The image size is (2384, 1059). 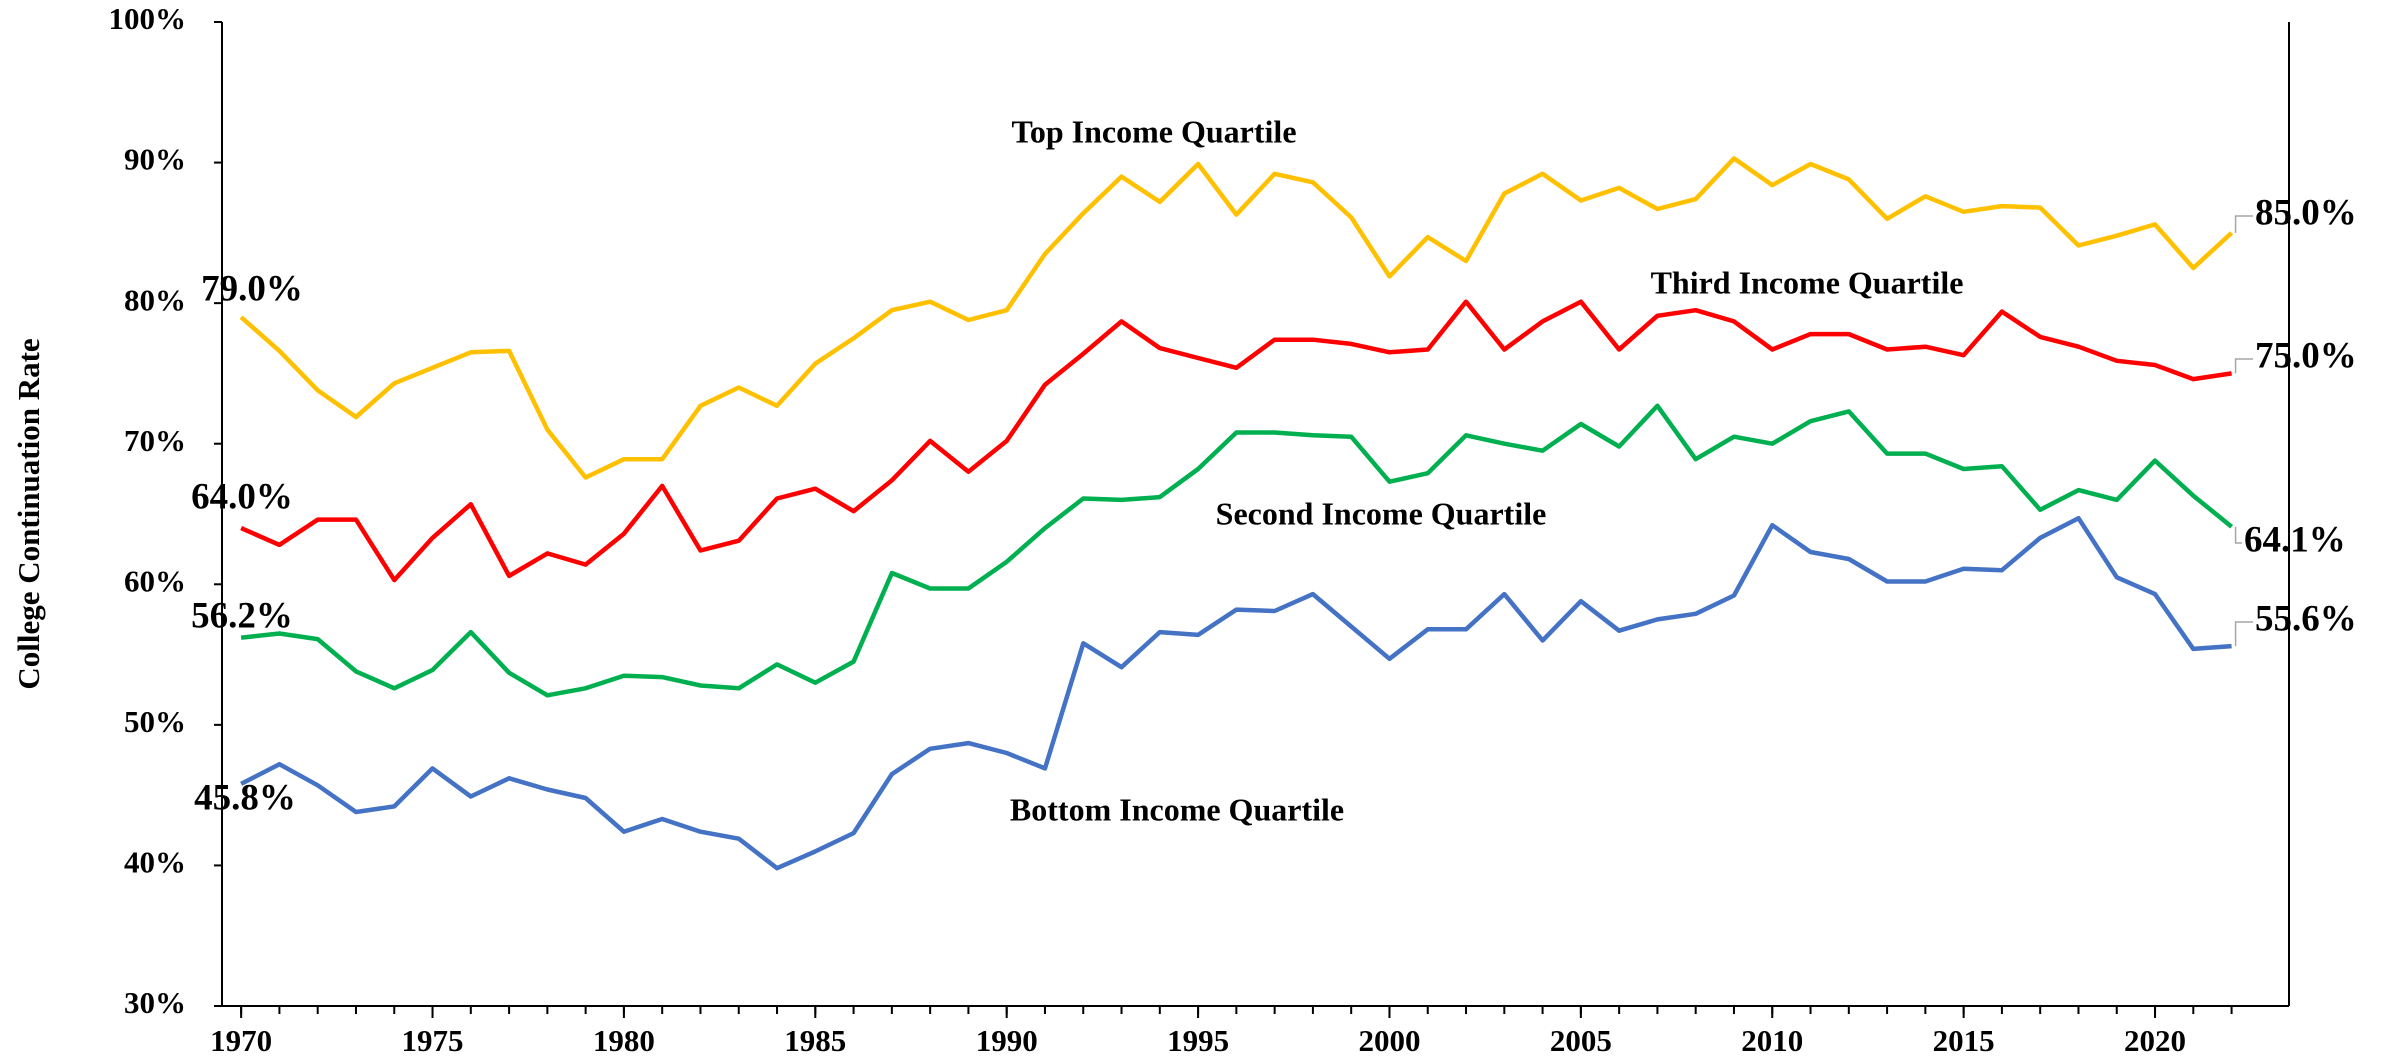 I want to click on data-label: 56.2%, so click(x=242, y=615).